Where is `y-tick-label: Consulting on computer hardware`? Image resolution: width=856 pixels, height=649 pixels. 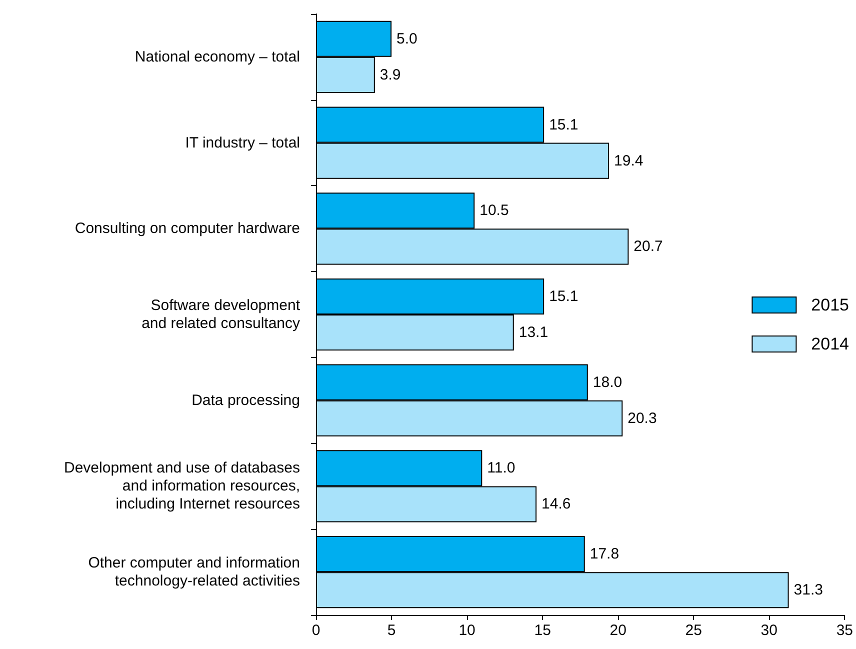 y-tick-label: Consulting on computer hardware is located at coordinates (187, 229).